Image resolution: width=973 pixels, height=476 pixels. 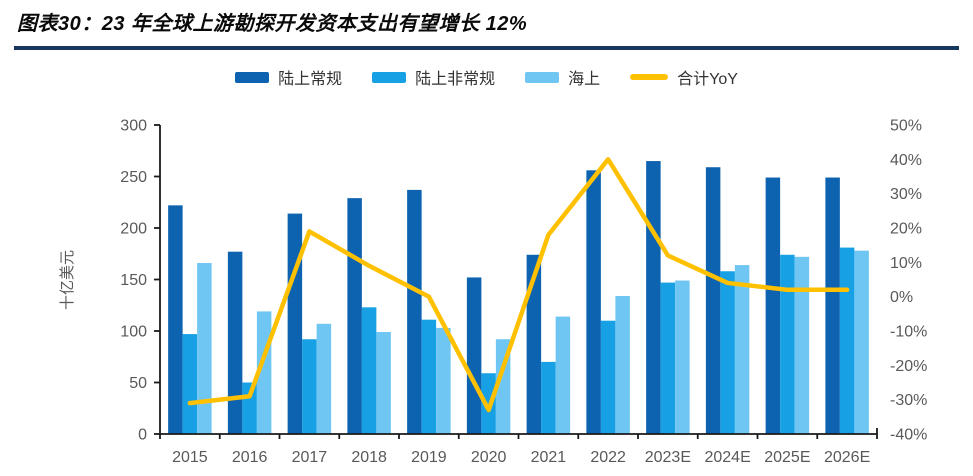 I want to click on x-axis-label: 2026E, so click(x=847, y=457).